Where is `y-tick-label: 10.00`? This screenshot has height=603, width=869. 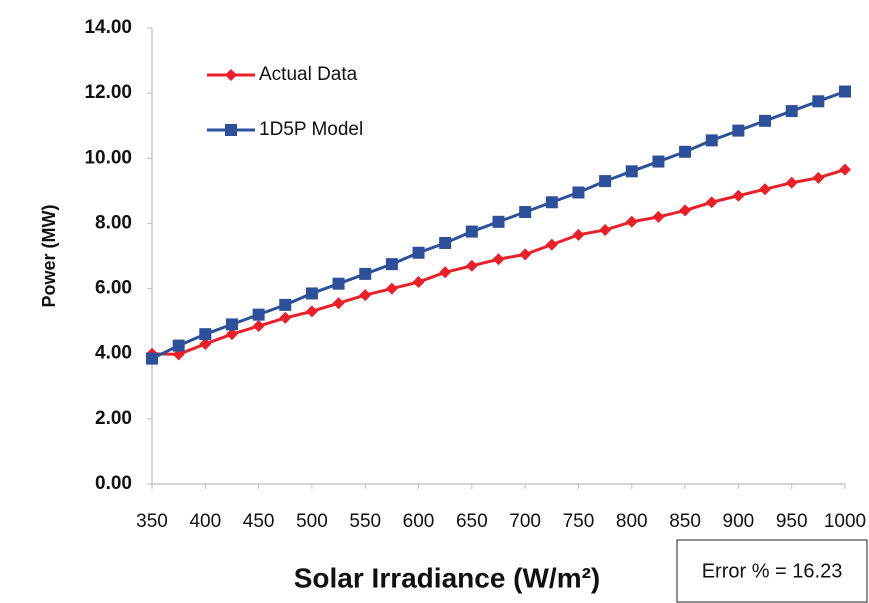
y-tick-label: 10.00 is located at coordinates (108, 157).